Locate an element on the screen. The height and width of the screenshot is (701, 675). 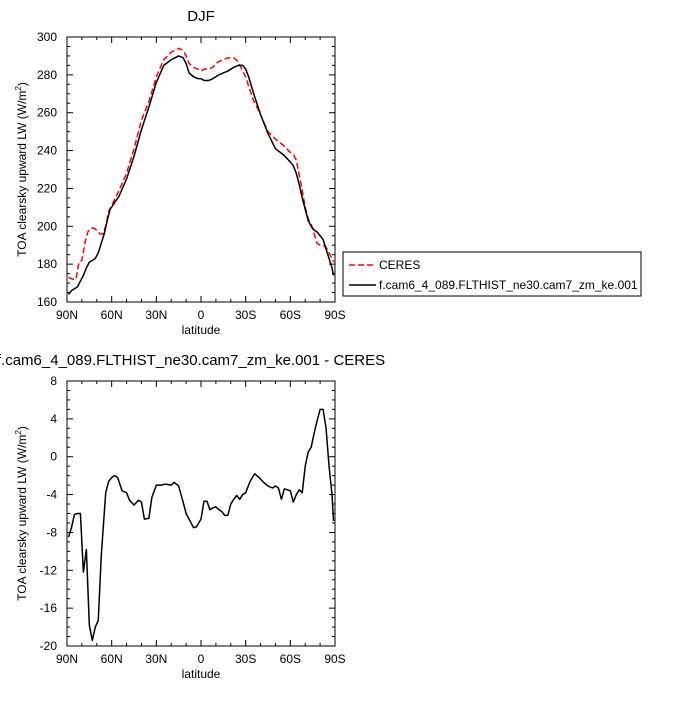
y-tick-label: 200 is located at coordinates (47, 226).